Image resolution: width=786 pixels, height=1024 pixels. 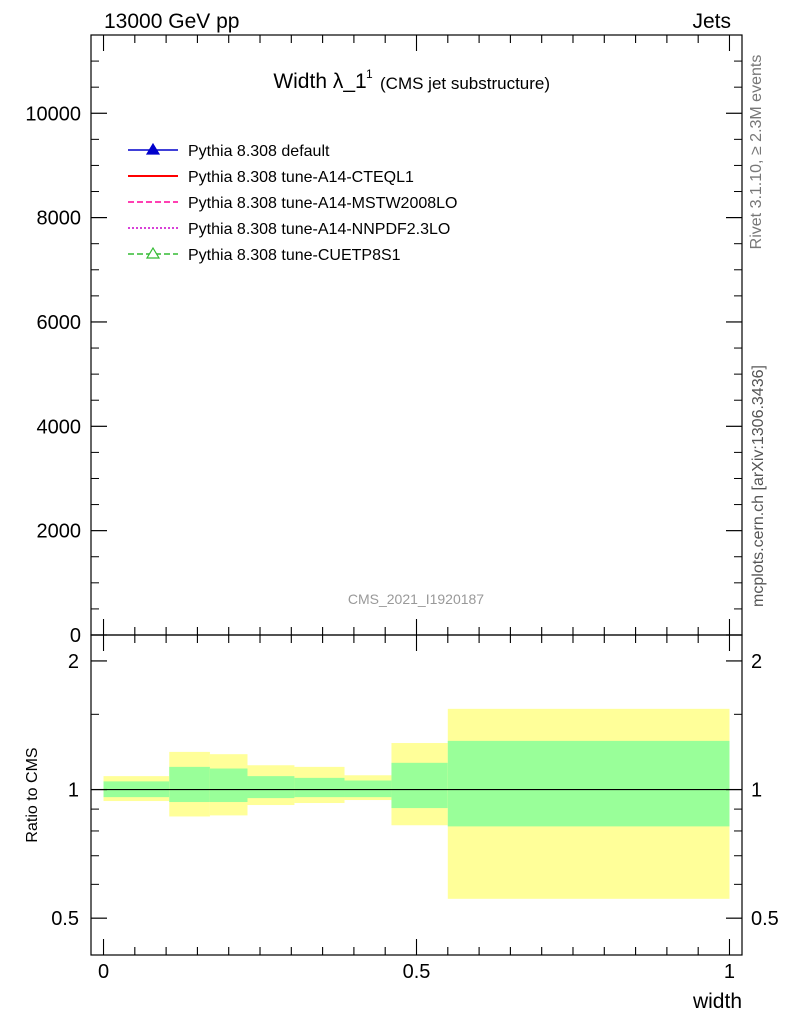 What do you see at coordinates (758, 486) in the screenshot?
I see `mcplots-credit-label: mcplots.cern.ch [arXiv:1306.3436]` at bounding box center [758, 486].